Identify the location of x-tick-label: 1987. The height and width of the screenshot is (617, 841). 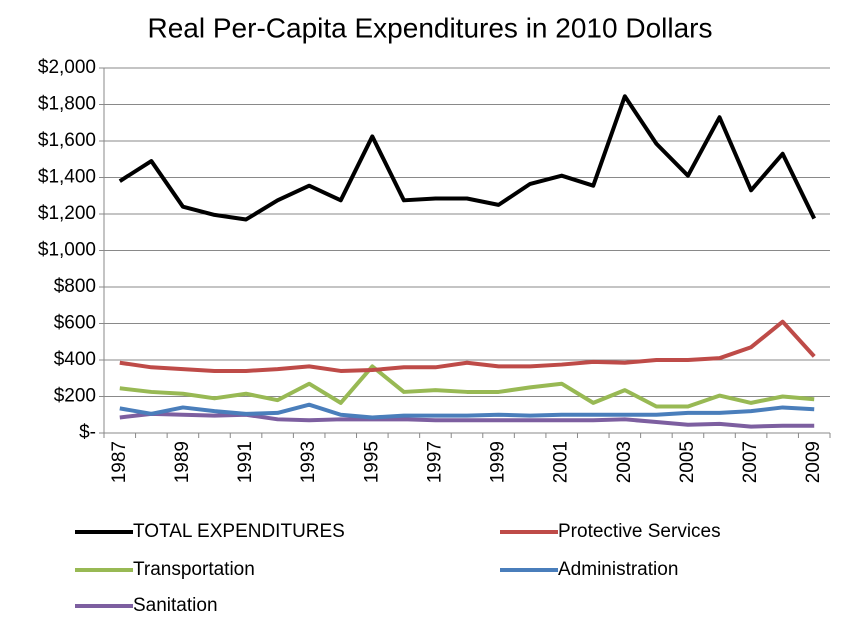
(119, 462).